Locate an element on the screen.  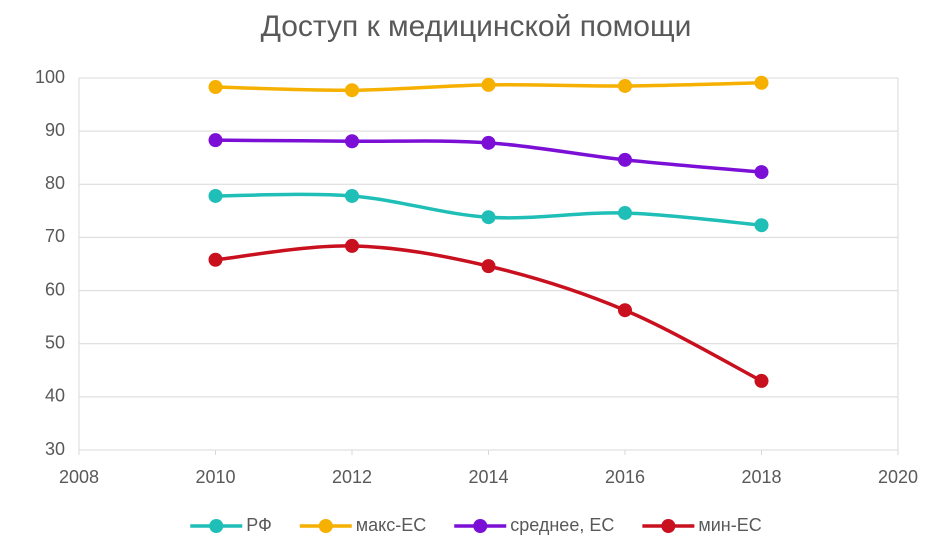
x-tick-label: 2014 is located at coordinates (488, 477).